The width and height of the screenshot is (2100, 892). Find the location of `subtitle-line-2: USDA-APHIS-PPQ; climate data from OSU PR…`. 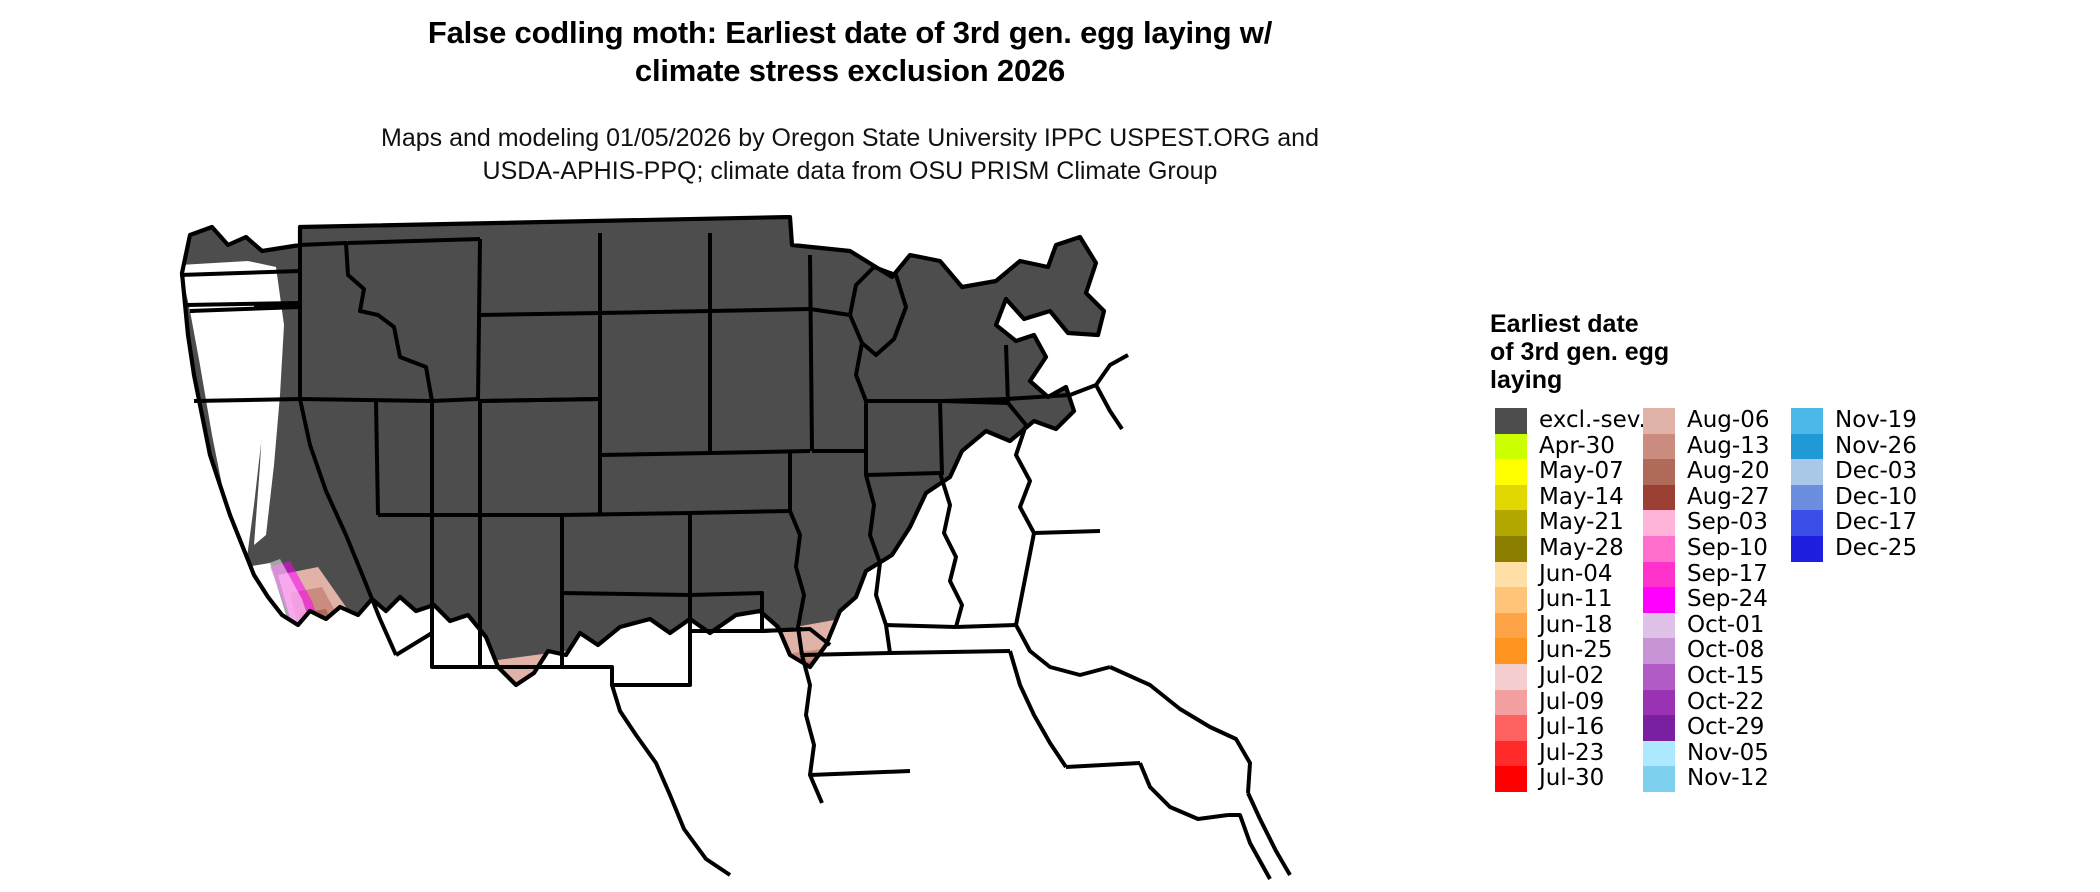

subtitle-line-2: USDA-APHIS-PPQ; climate data from OSU PR… is located at coordinates (850, 171).